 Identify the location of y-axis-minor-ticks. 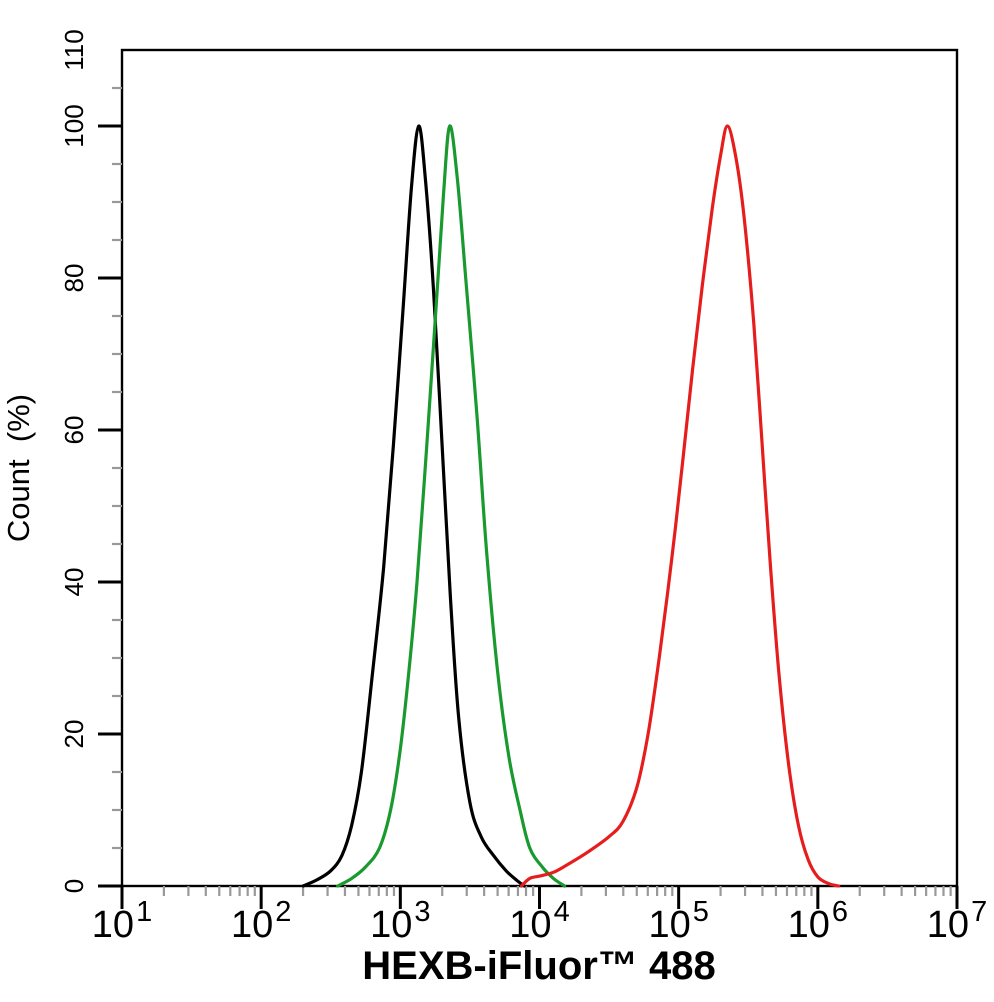
(117, 468).